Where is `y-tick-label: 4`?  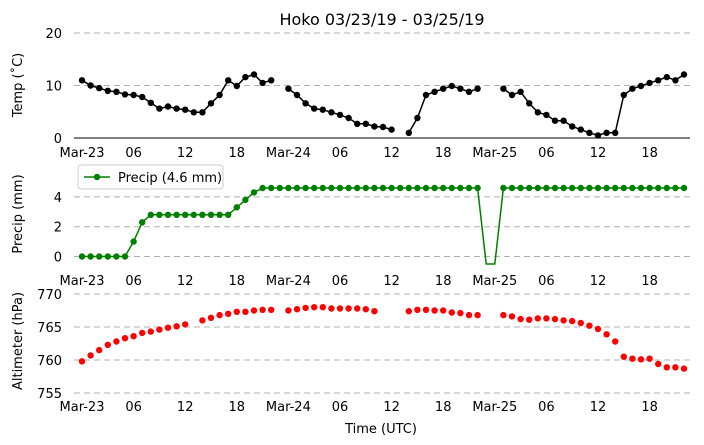 y-tick-label: 4 is located at coordinates (58, 198).